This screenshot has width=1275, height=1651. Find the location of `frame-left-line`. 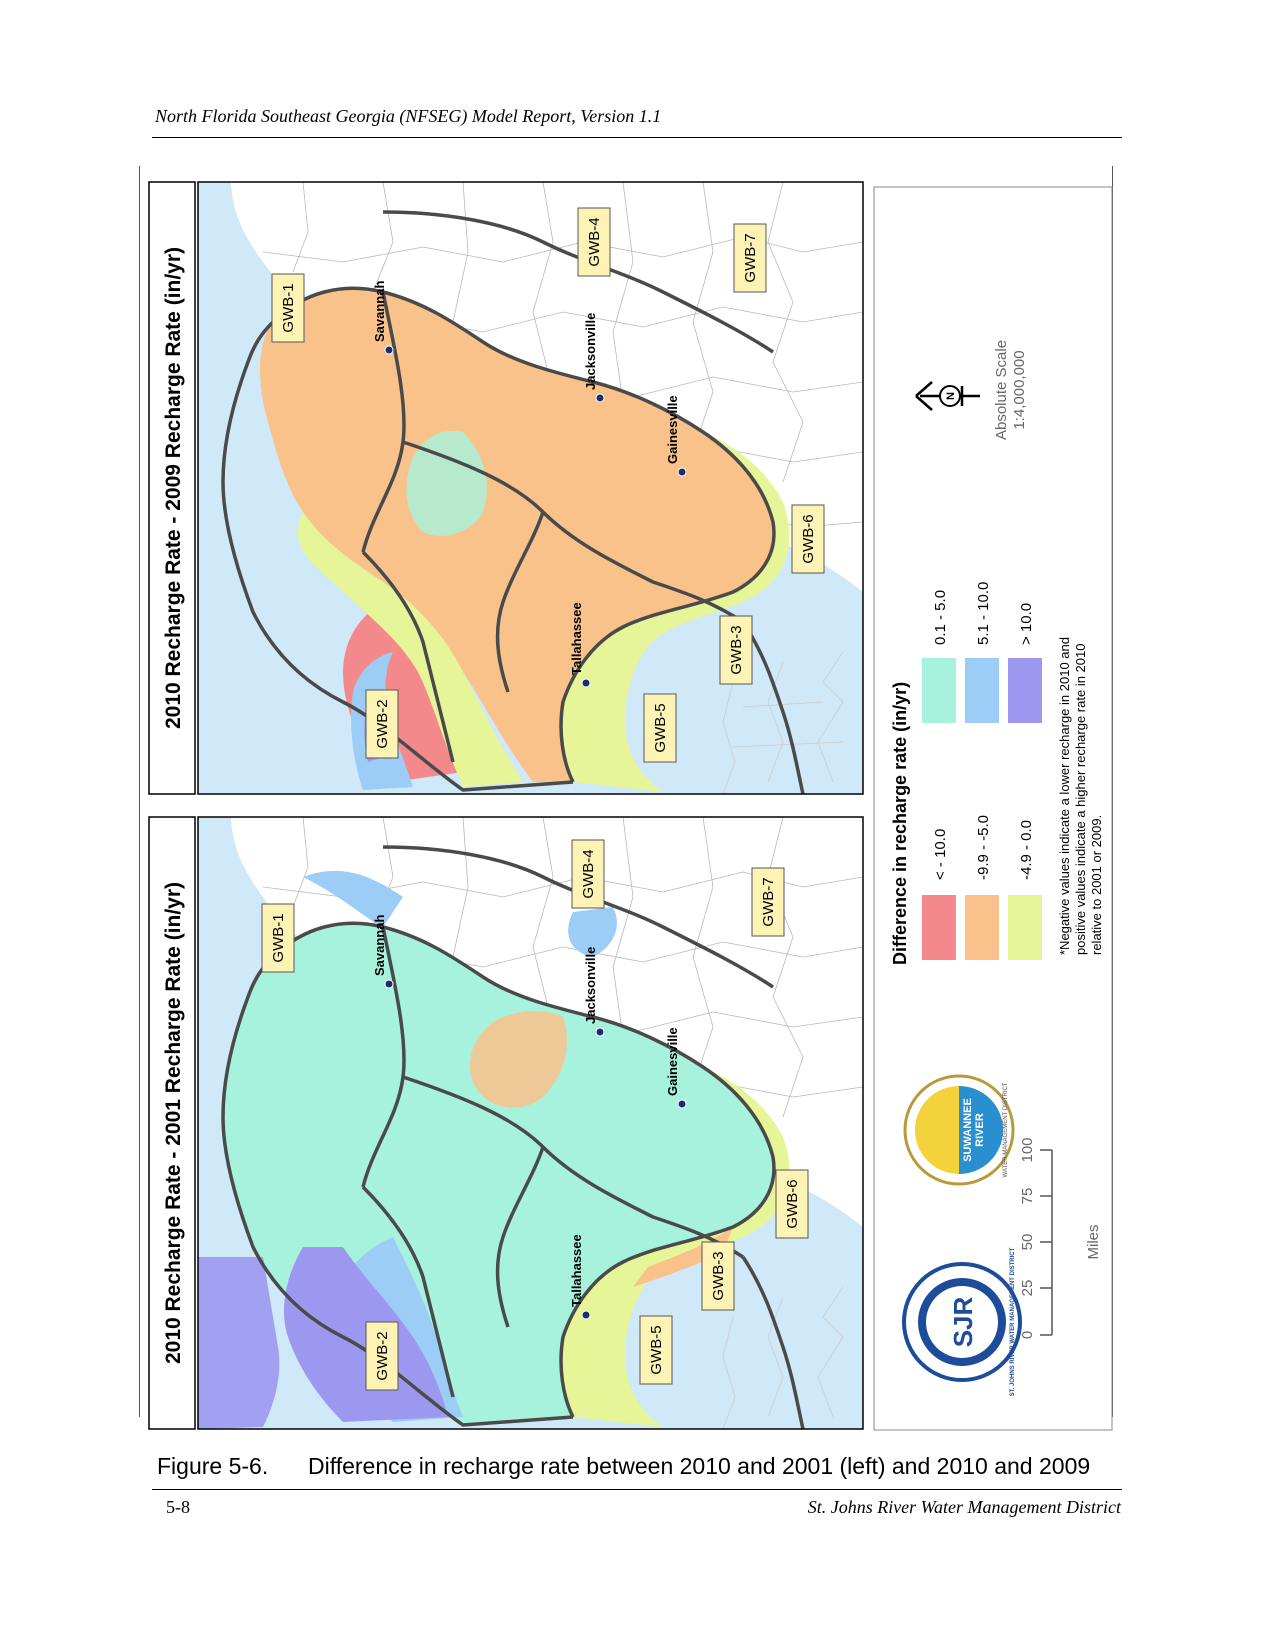

frame-left-line is located at coordinates (139, 791).